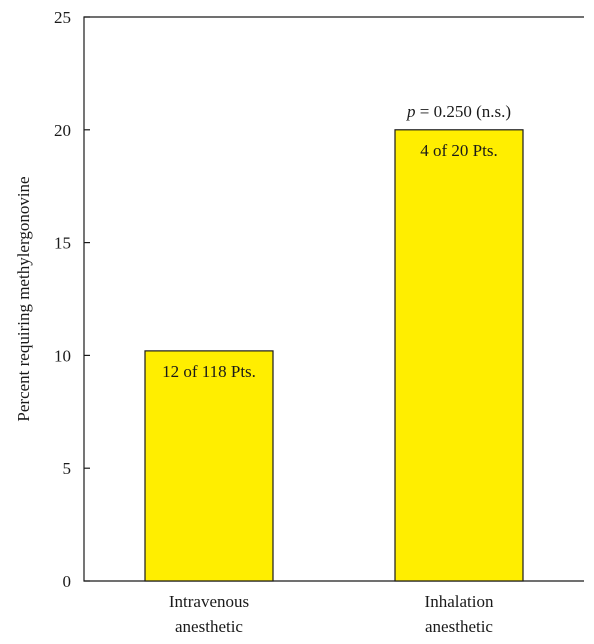 Image resolution: width=594 pixels, height=644 pixels. Describe the element at coordinates (209, 371) in the screenshot. I see `bar-value-label: 12 of 118 Pts.` at that location.